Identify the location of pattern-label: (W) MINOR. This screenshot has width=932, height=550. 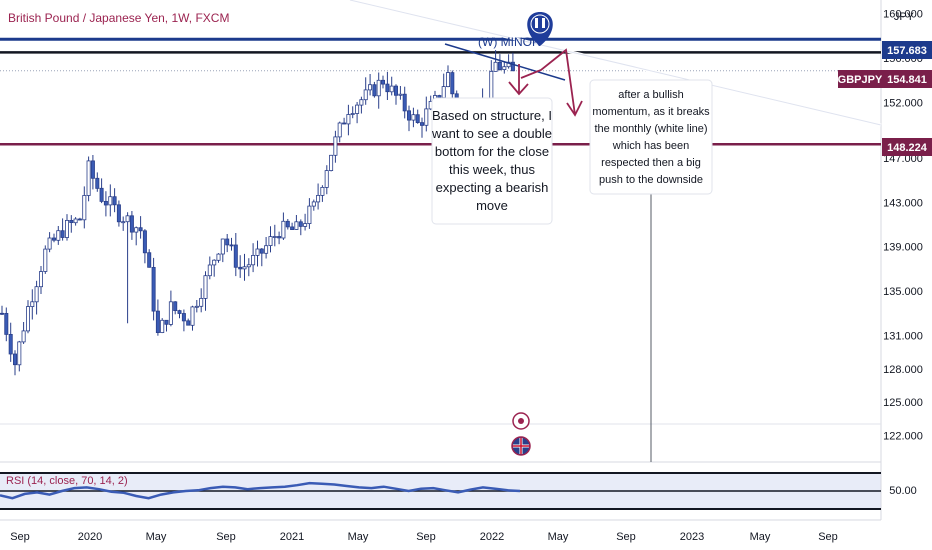
(509, 42).